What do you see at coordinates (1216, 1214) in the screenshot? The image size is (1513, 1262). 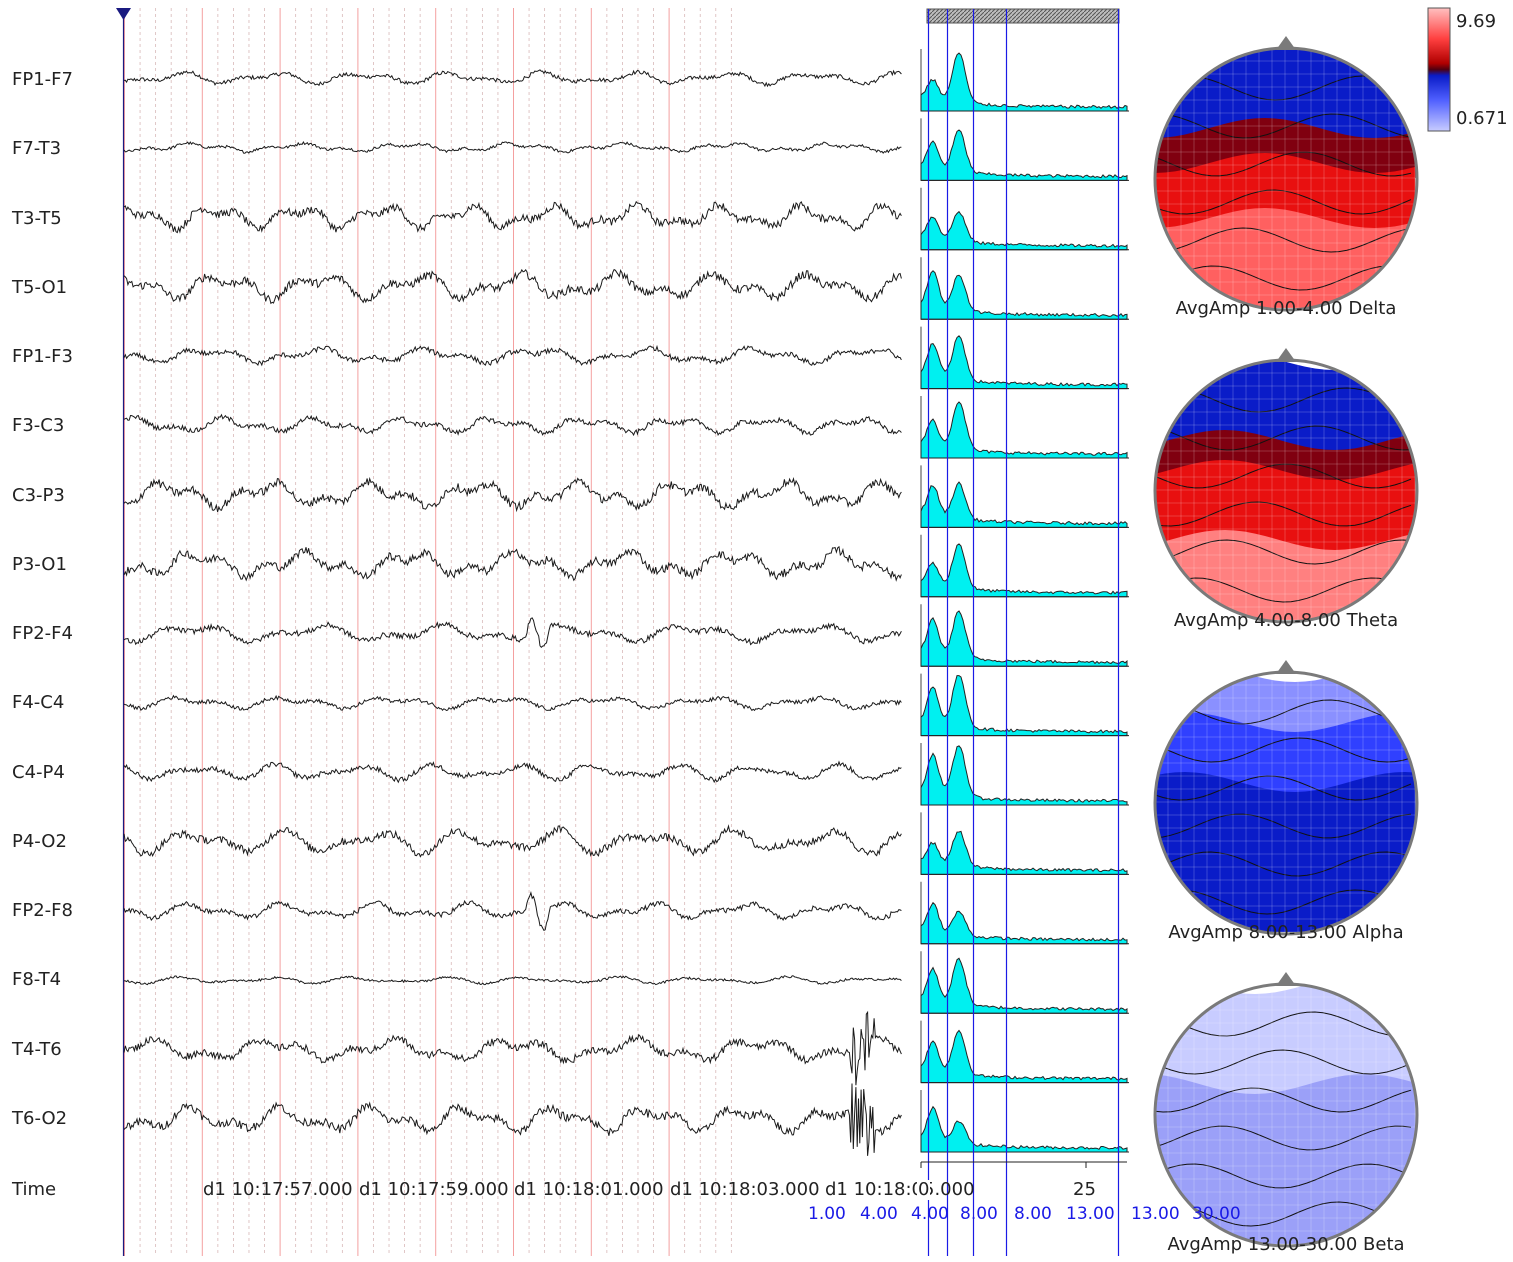 I see `band-range-high: 30.00` at bounding box center [1216, 1214].